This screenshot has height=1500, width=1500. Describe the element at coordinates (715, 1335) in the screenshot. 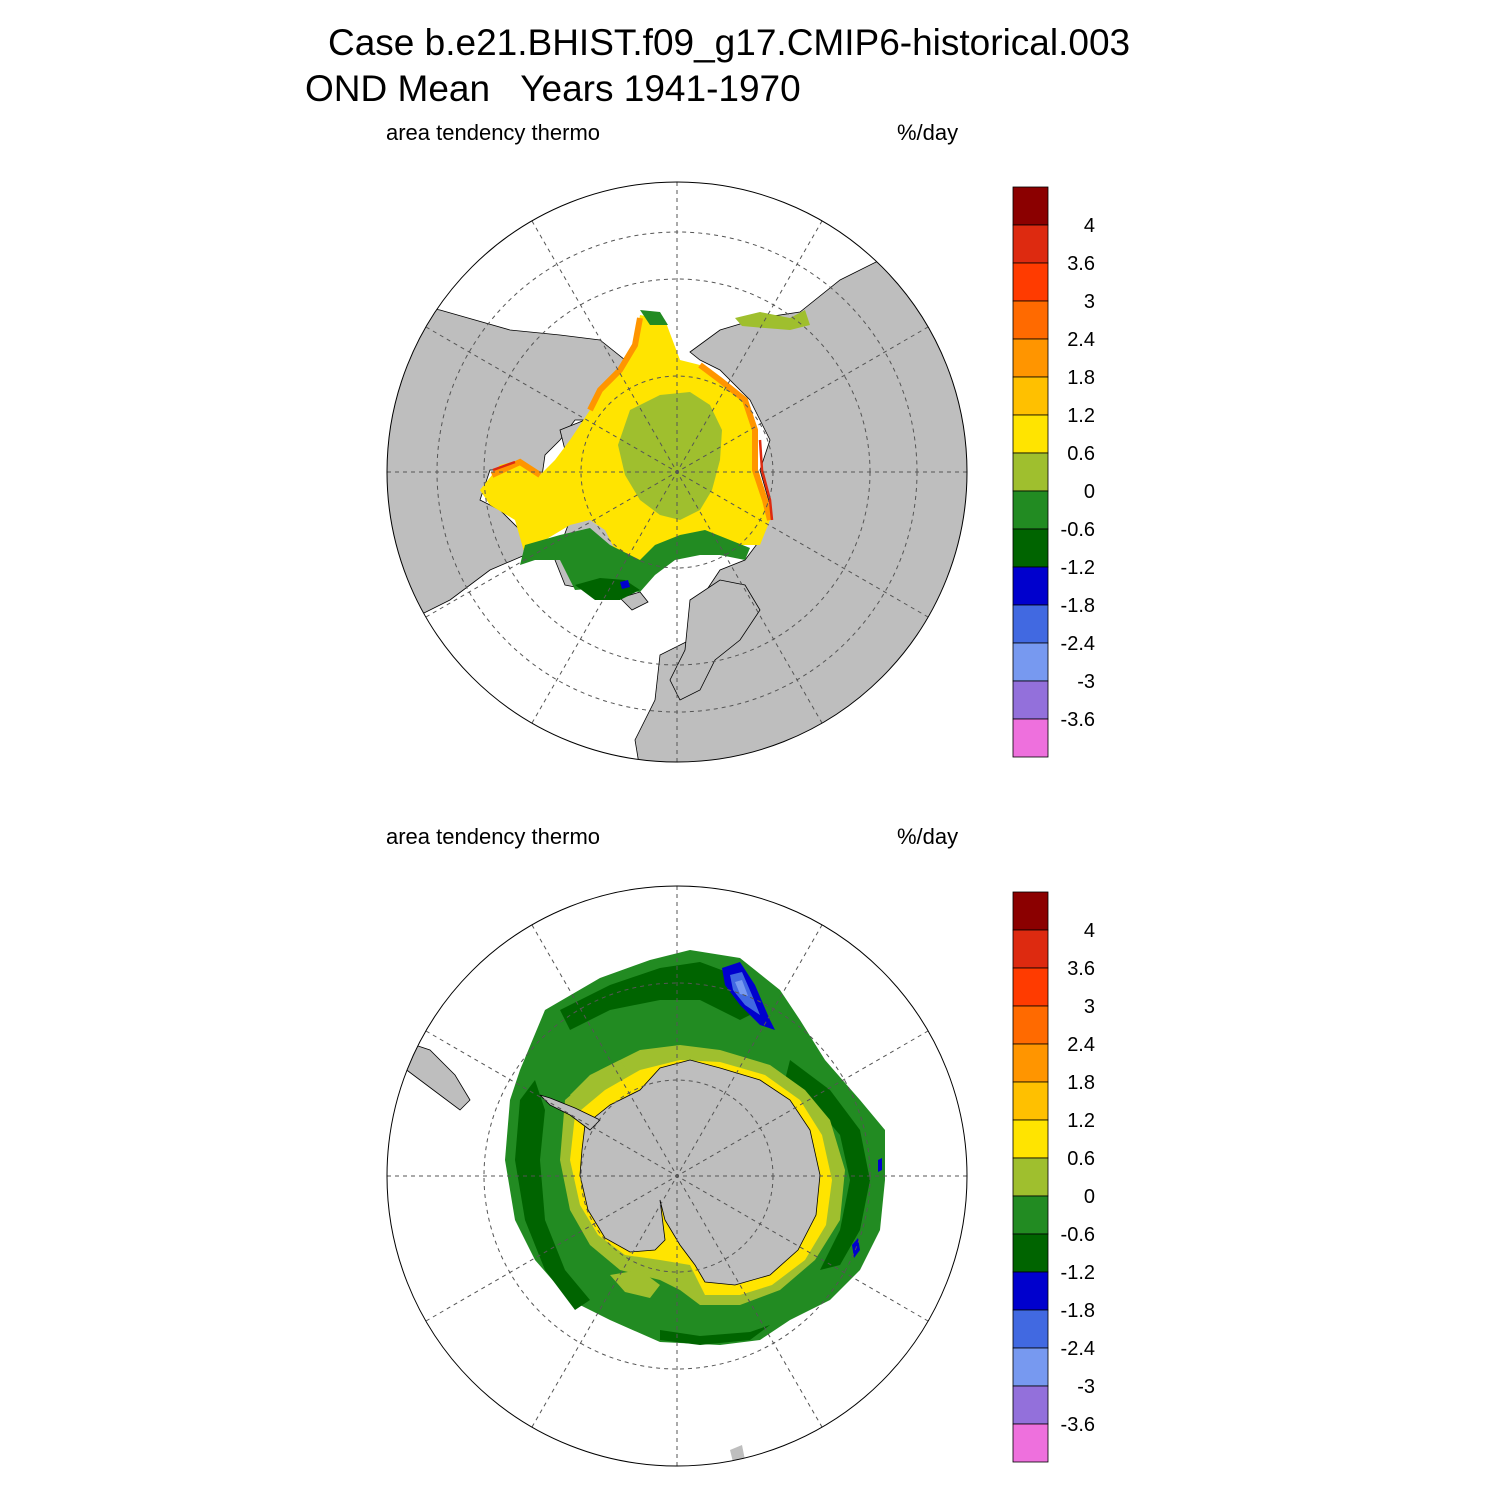

I see `south-ice-dark-band-south` at that location.